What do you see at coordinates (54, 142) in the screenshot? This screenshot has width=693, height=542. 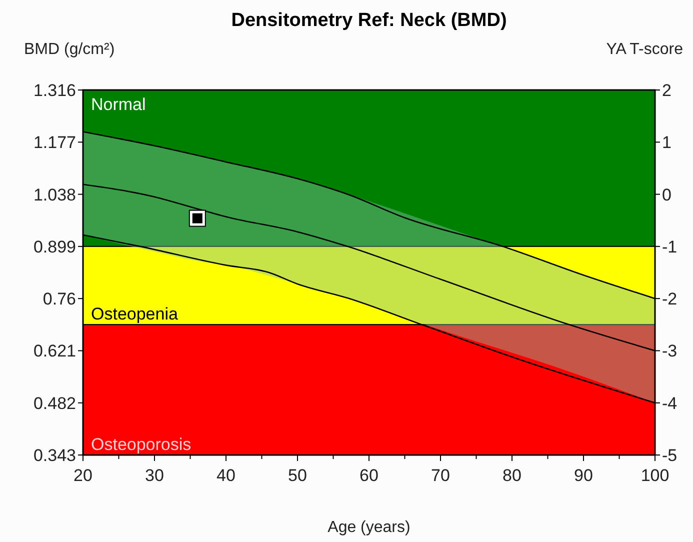 I see `y-tick-label: 1.177` at bounding box center [54, 142].